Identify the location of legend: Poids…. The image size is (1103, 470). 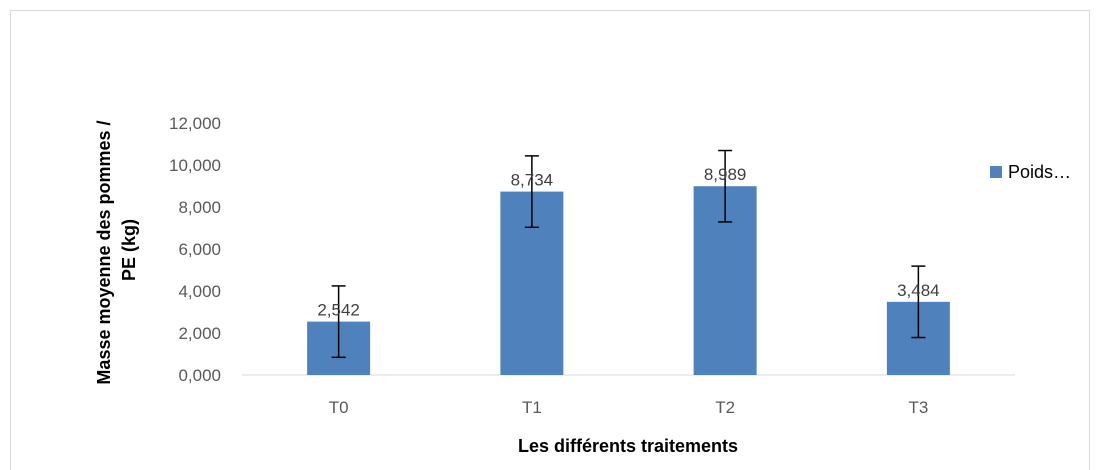
(1030, 172).